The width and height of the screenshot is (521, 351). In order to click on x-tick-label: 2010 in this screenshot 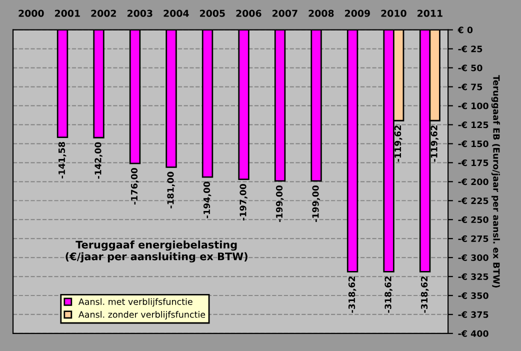, I will do `click(393, 13)`.